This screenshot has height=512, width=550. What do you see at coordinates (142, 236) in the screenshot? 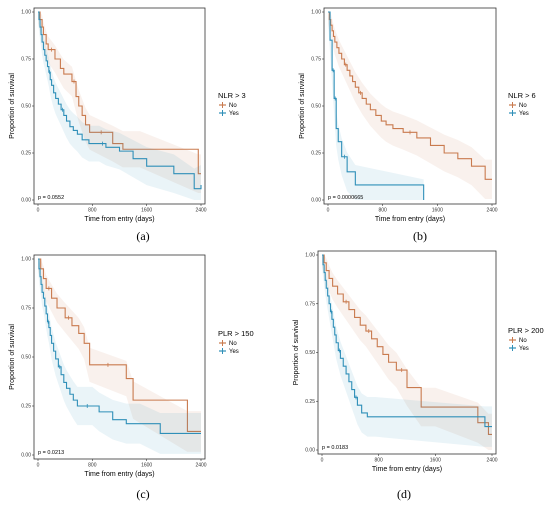
I see `panel-caption: (a)` at bounding box center [142, 236].